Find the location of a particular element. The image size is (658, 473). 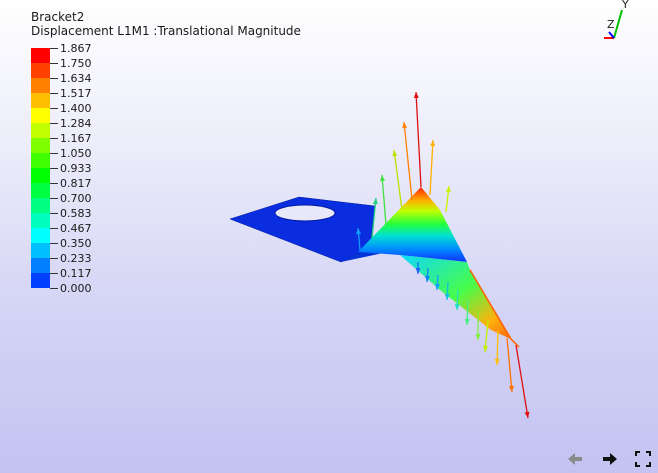

fullscreen-button is located at coordinates (643, 459).